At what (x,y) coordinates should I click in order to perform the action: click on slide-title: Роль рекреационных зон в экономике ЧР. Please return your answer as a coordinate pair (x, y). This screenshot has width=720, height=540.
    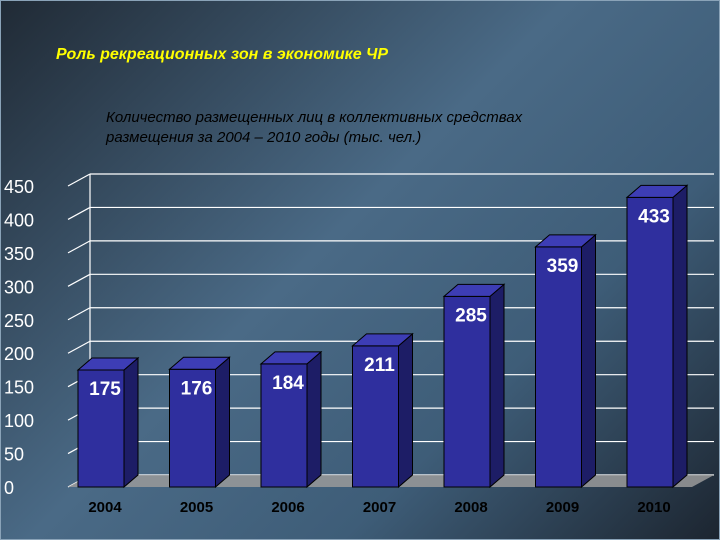
    Looking at the image, I should click on (222, 54).